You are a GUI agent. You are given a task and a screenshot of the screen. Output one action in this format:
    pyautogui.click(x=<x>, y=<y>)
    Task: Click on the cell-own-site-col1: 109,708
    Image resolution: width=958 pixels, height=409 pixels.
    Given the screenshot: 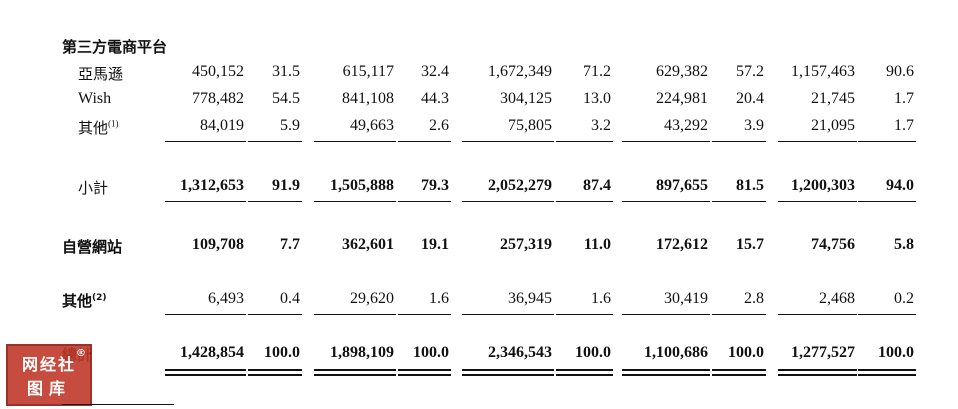 What is the action you would take?
    pyautogui.click(x=218, y=244)
    